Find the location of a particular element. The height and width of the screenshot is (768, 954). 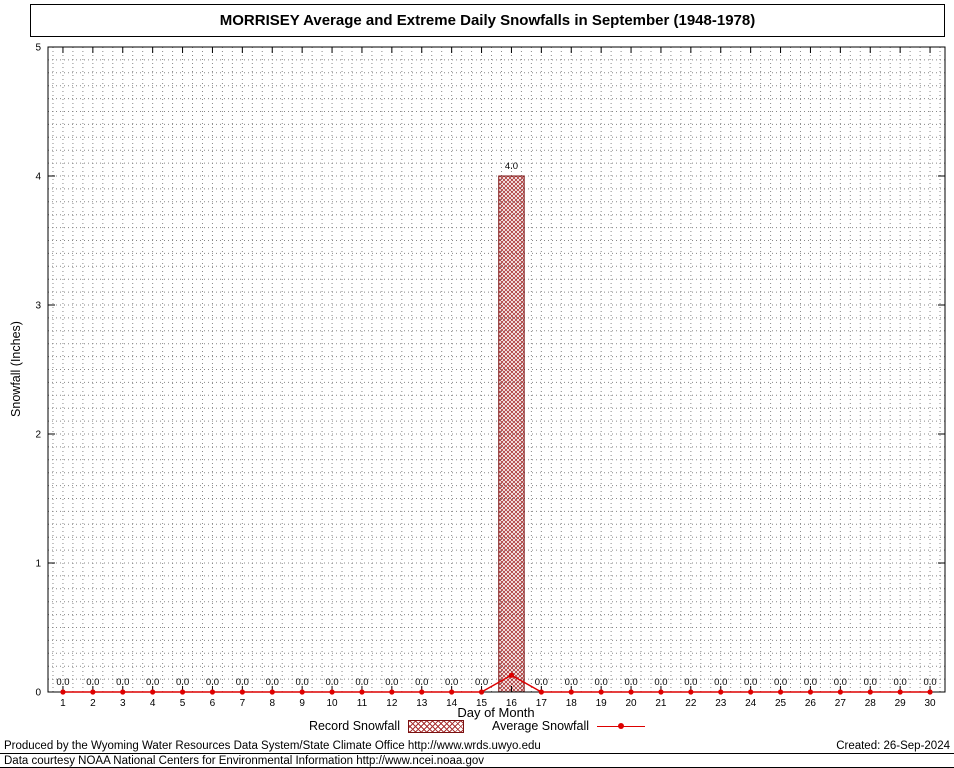

y-tick-label: 4 is located at coordinates (38, 177).